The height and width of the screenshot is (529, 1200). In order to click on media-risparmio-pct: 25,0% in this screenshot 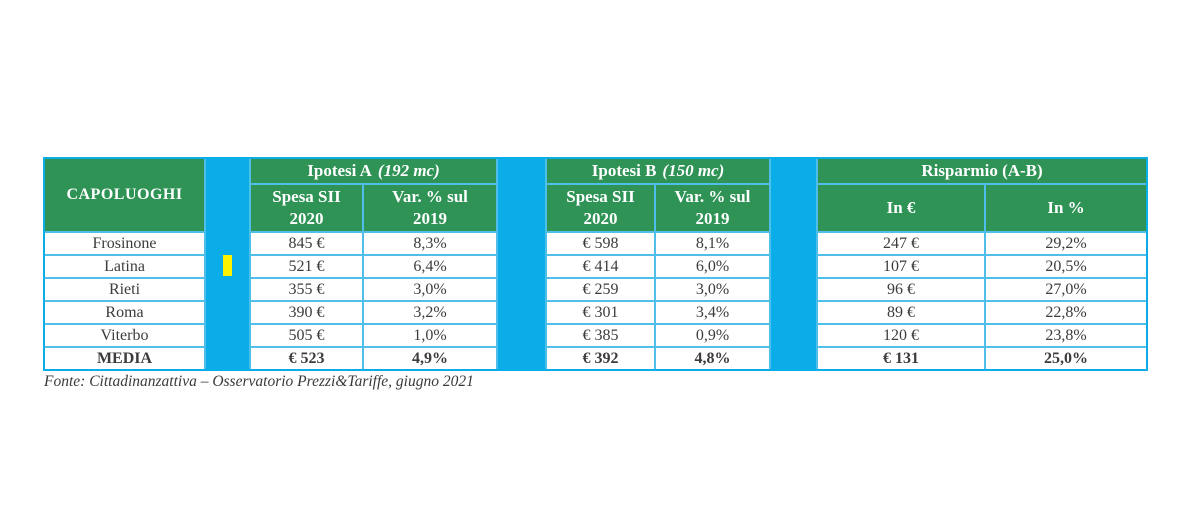, I will do `click(1066, 358)`.